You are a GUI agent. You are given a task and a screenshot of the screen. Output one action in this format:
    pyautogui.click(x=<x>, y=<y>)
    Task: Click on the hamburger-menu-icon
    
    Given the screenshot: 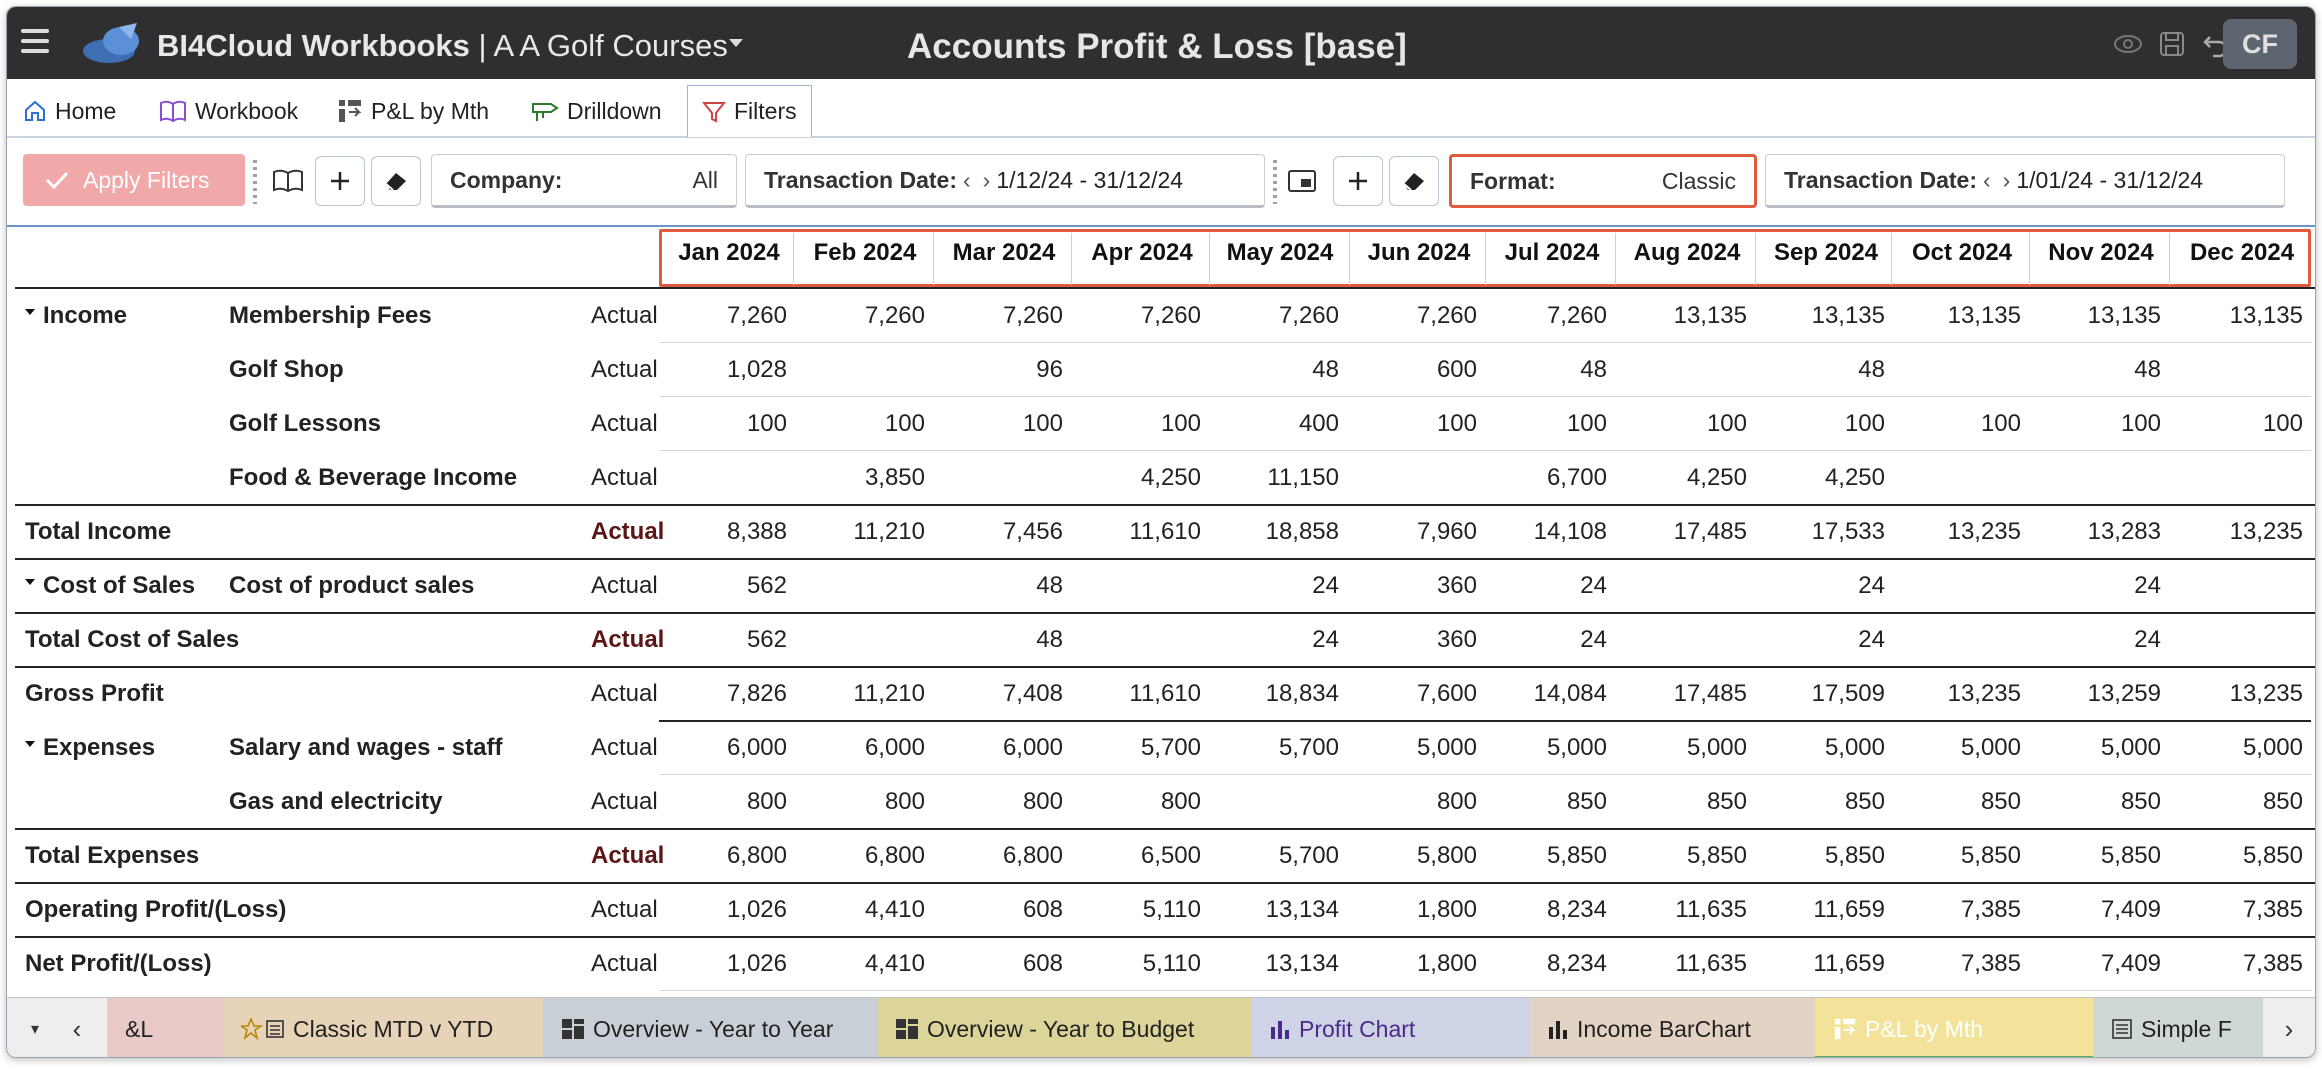 What is the action you would take?
    pyautogui.click(x=35, y=42)
    